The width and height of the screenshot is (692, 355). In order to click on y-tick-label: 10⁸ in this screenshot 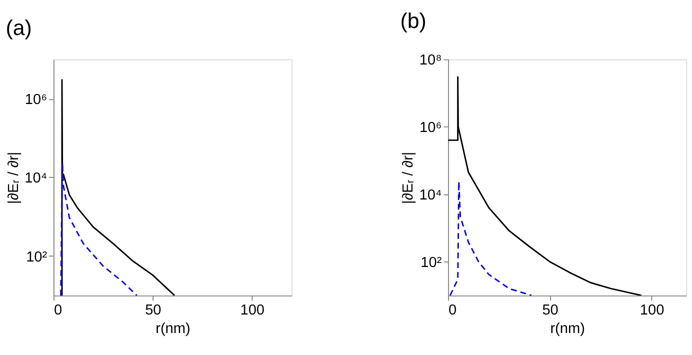, I will do `click(430, 60)`.